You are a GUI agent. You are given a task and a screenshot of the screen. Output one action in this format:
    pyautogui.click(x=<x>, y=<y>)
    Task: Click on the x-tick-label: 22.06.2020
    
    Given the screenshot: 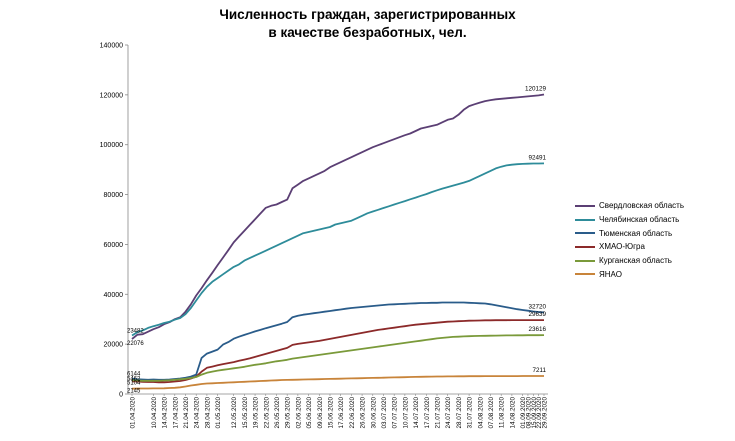 What is the action you would take?
    pyautogui.click(x=352, y=413)
    